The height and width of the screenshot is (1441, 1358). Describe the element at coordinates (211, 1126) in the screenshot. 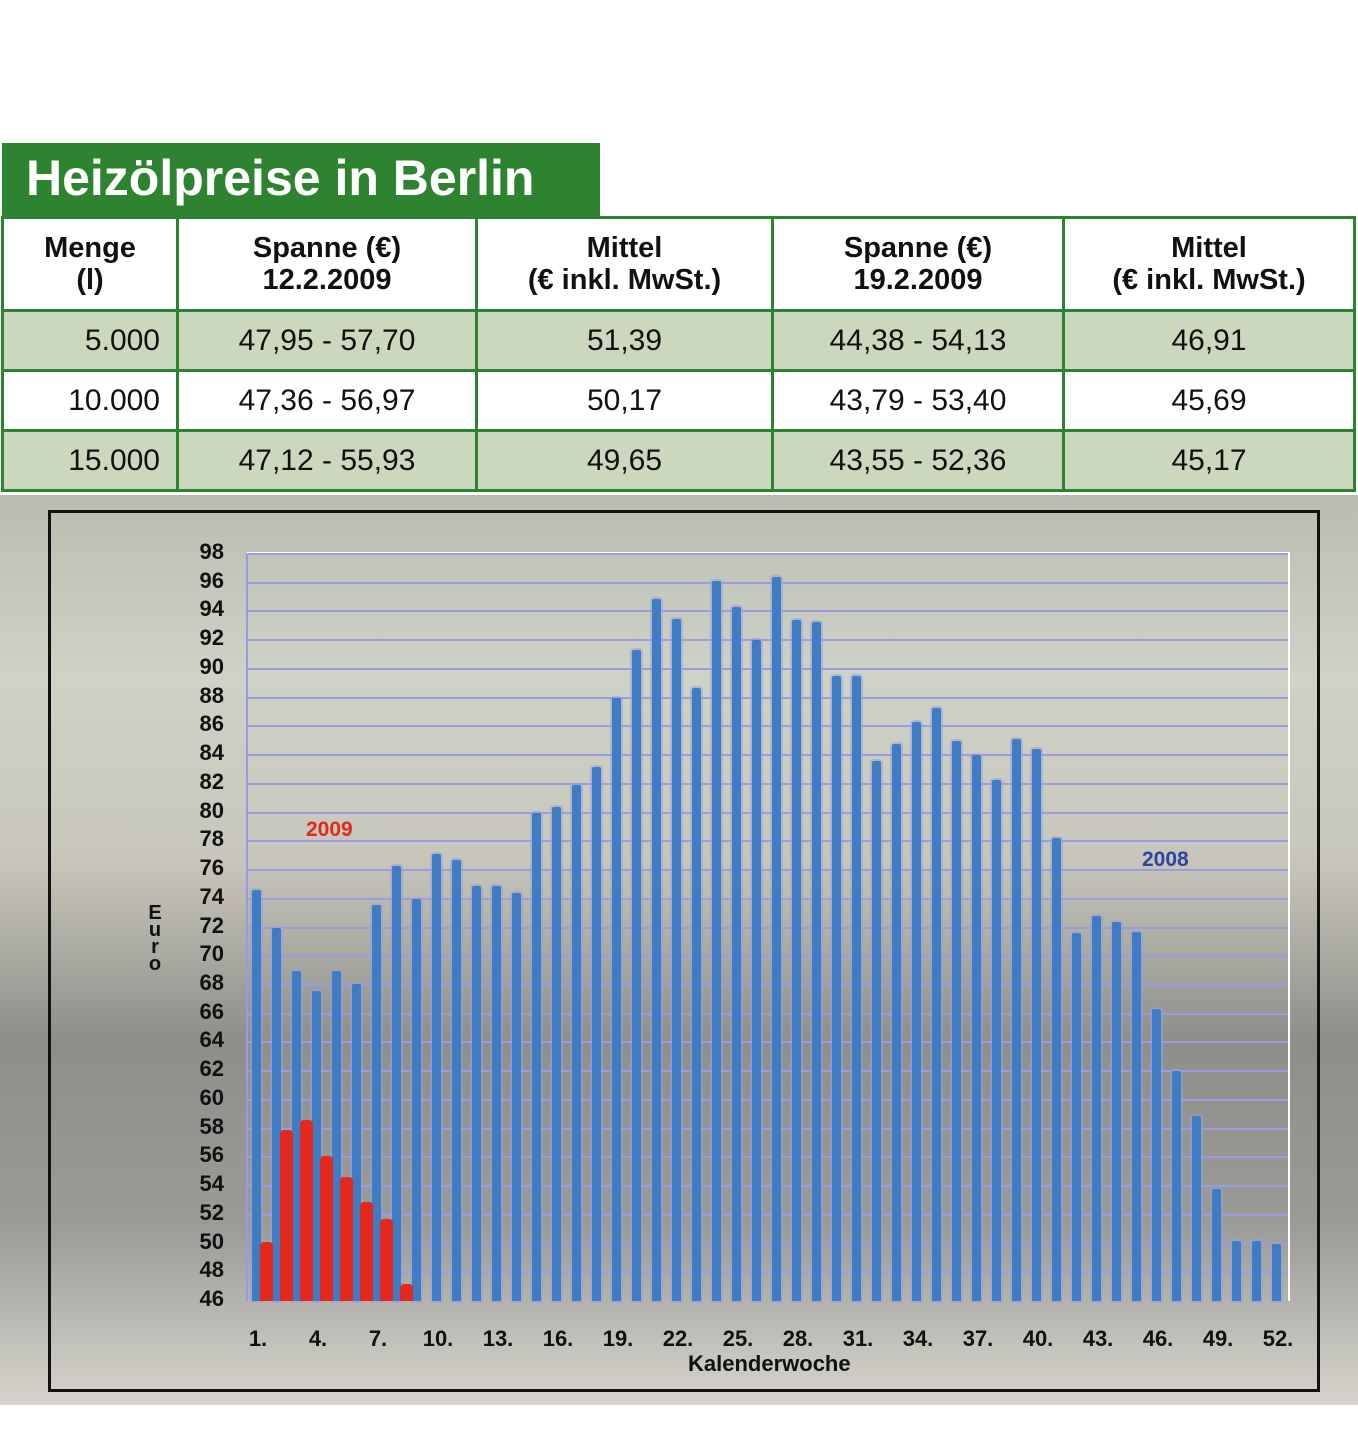

I see `y-tick-label: 58` at that location.